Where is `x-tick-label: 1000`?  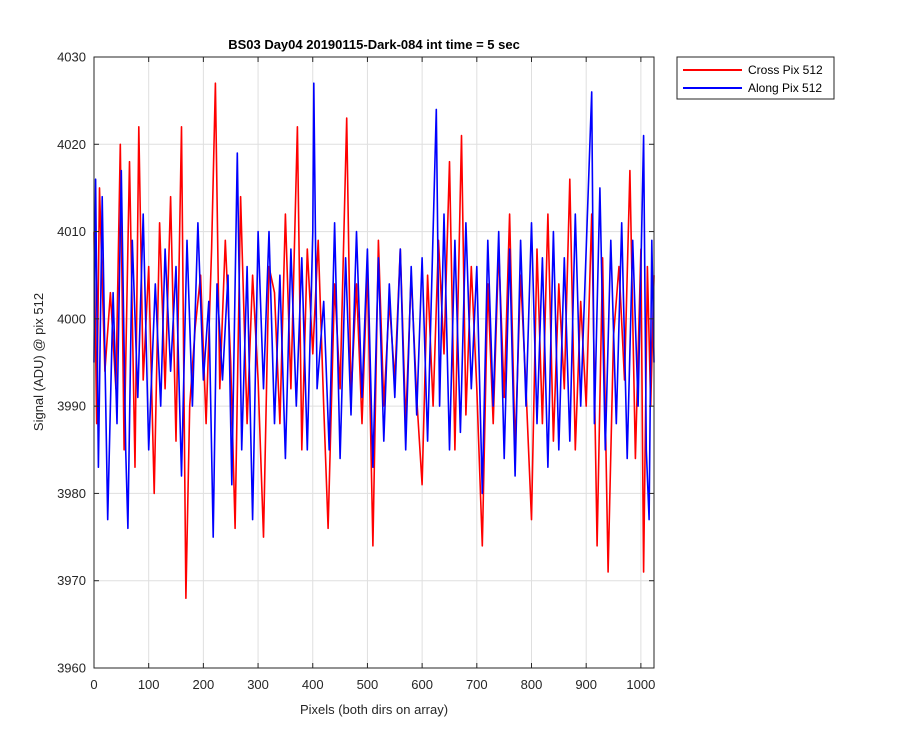 x-tick-label: 1000 is located at coordinates (640, 684).